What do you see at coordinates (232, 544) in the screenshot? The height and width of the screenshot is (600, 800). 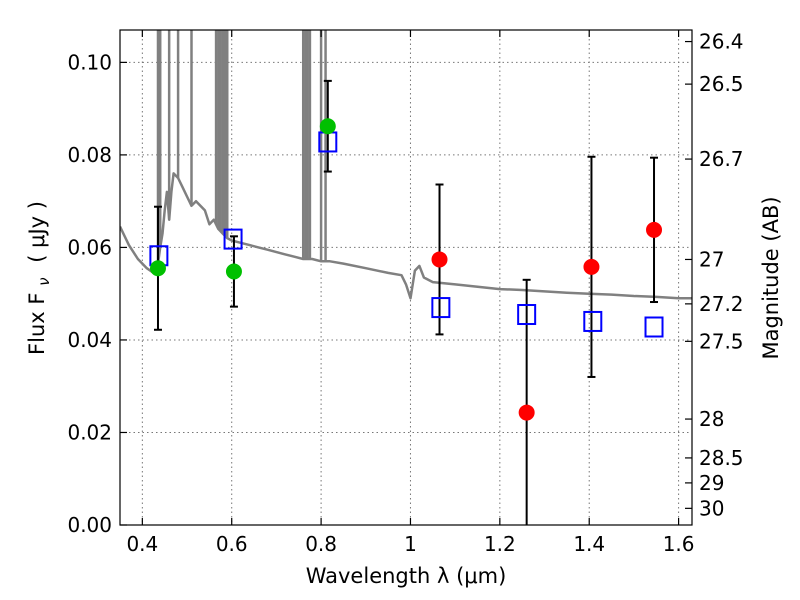 I see `x-tick-label: 0.6` at bounding box center [232, 544].